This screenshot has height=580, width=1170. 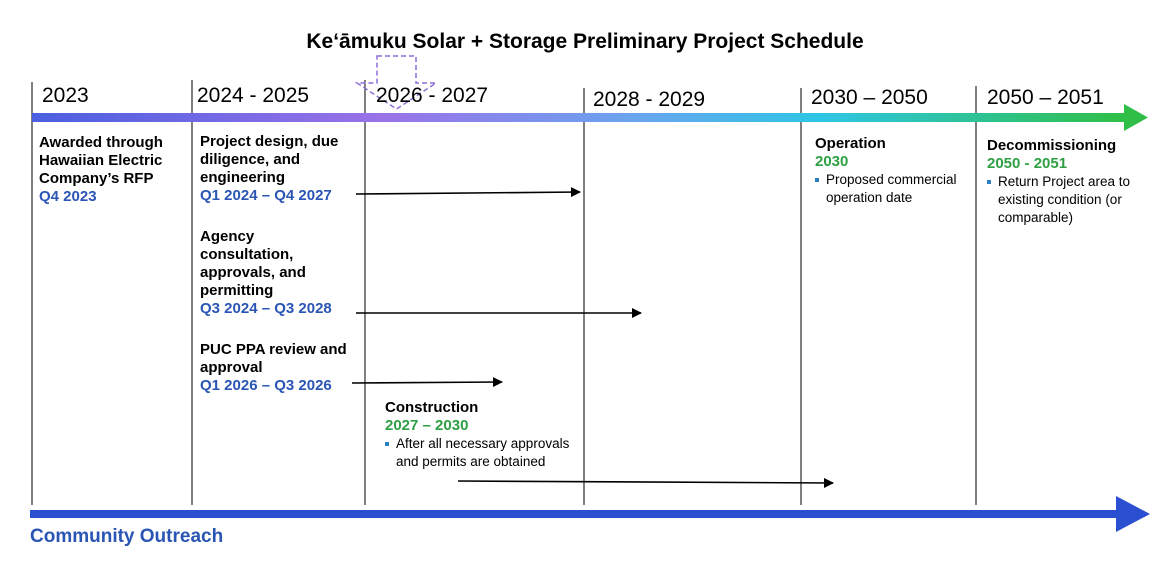 What do you see at coordinates (432, 407) in the screenshot?
I see `phase-construction-title: Construction` at bounding box center [432, 407].